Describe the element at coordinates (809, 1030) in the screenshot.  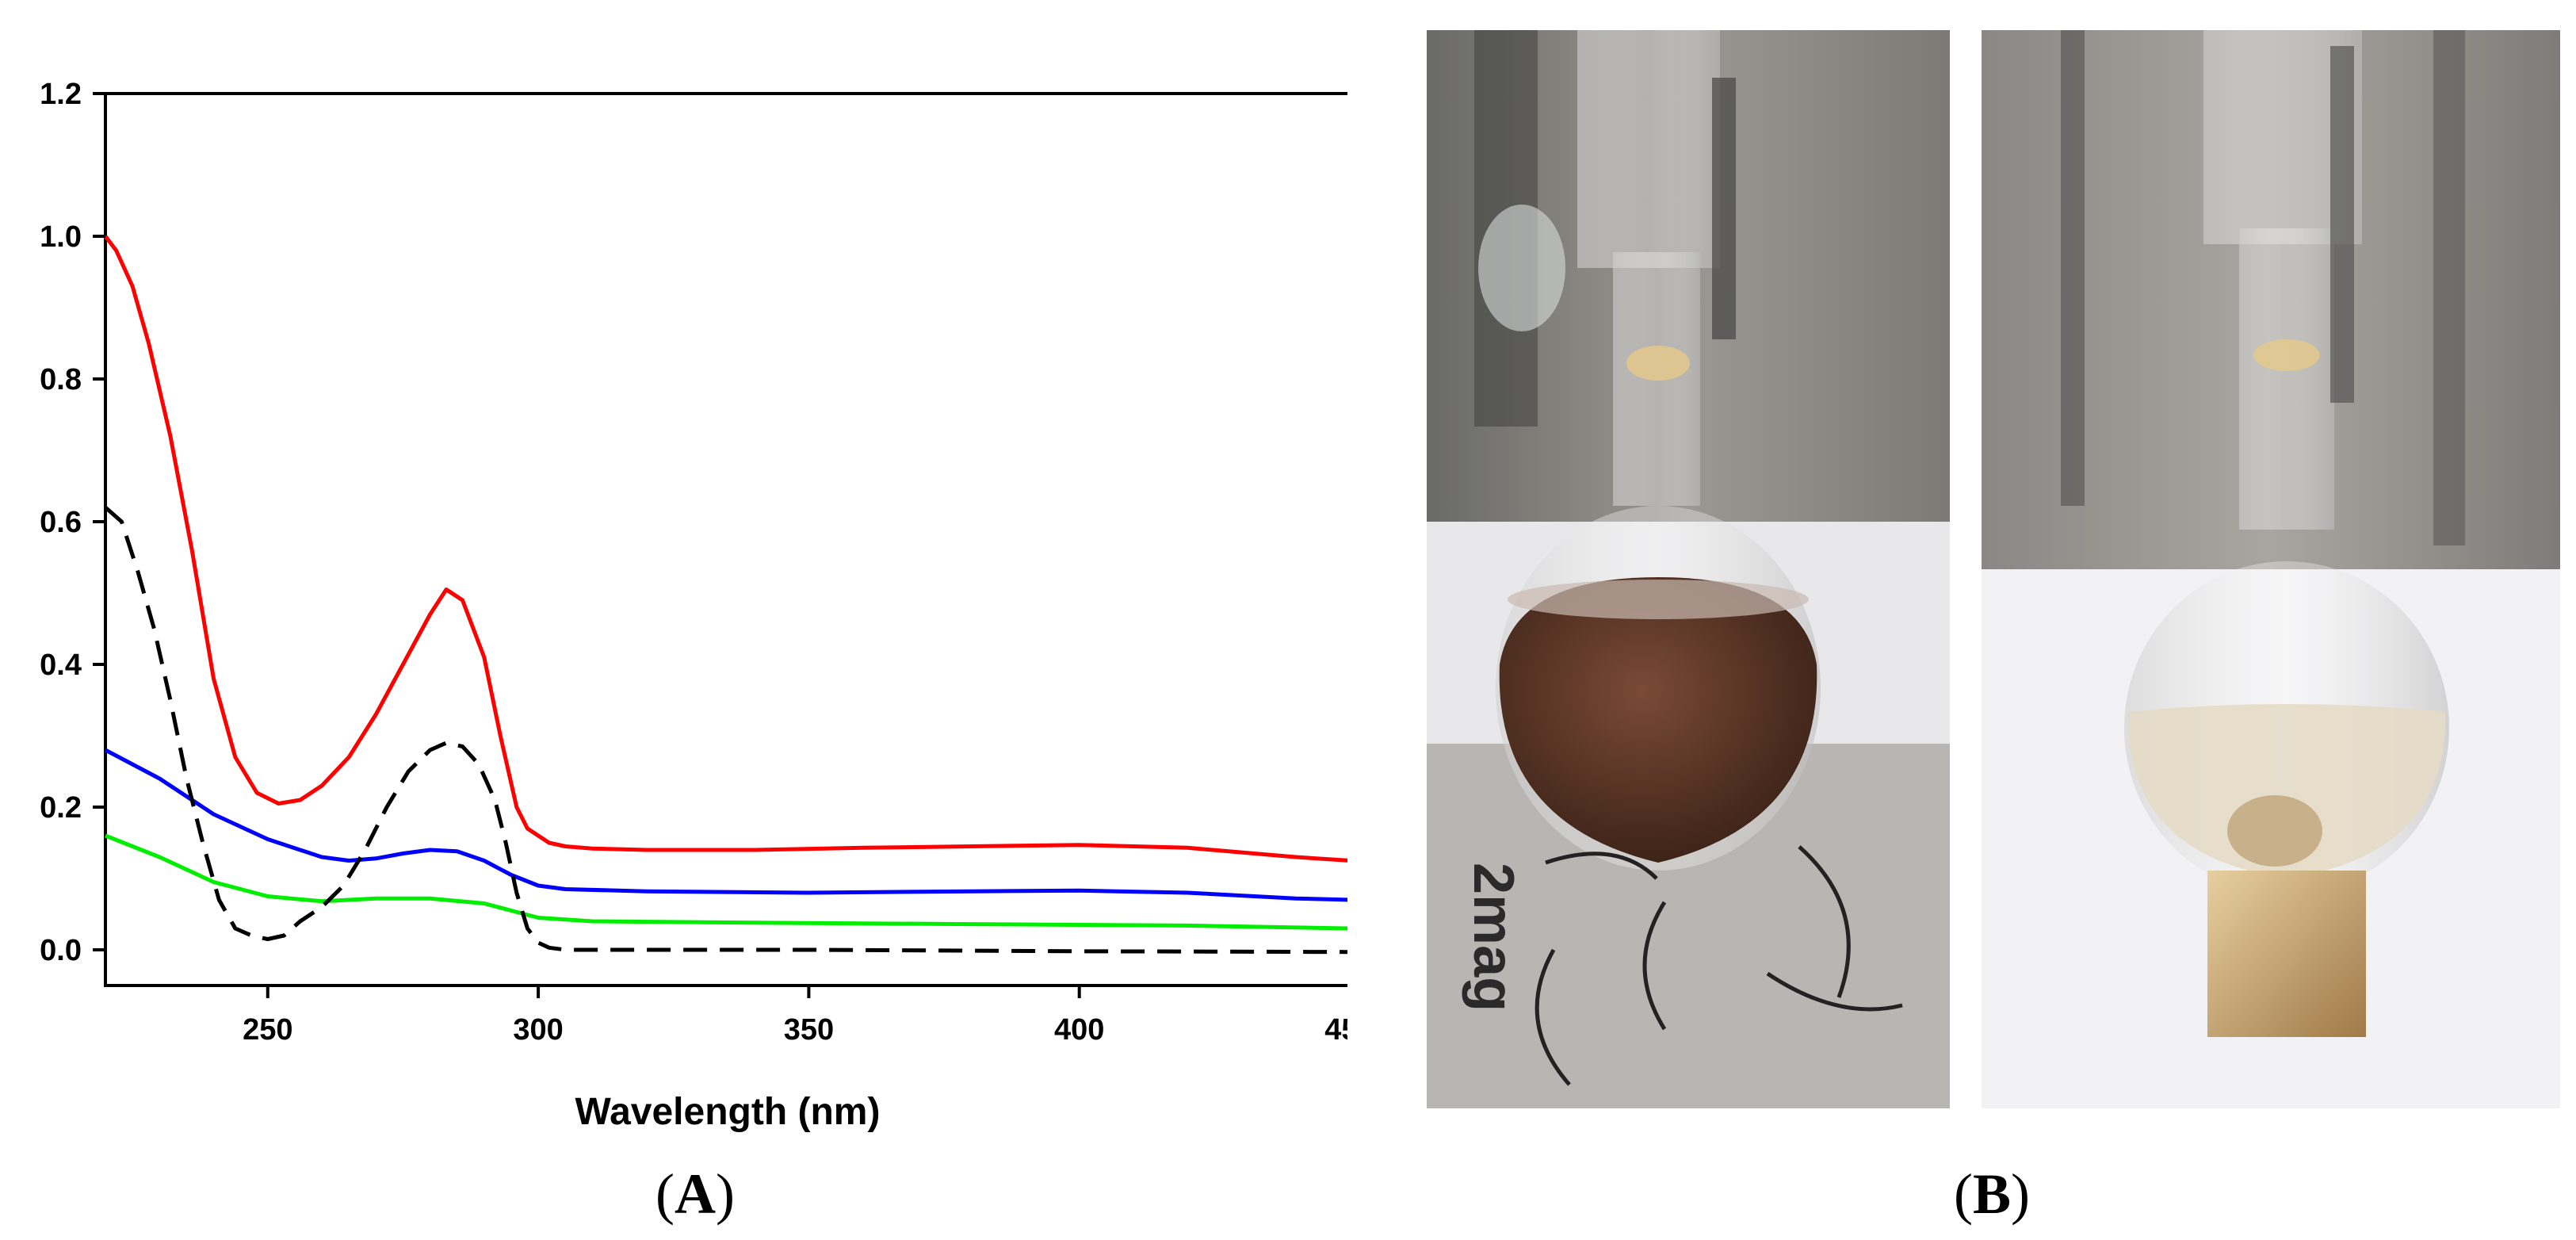
I see `x-tick-label: 350` at that location.